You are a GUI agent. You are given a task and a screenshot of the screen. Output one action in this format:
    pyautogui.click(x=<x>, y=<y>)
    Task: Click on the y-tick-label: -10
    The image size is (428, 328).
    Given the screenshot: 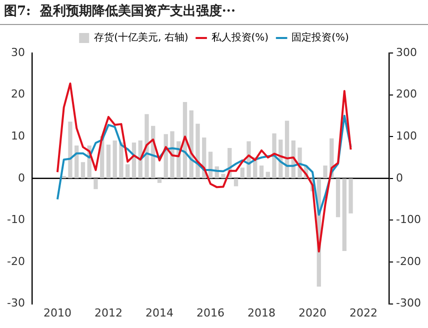 What is the action you would take?
    pyautogui.click(x=16, y=219)
    